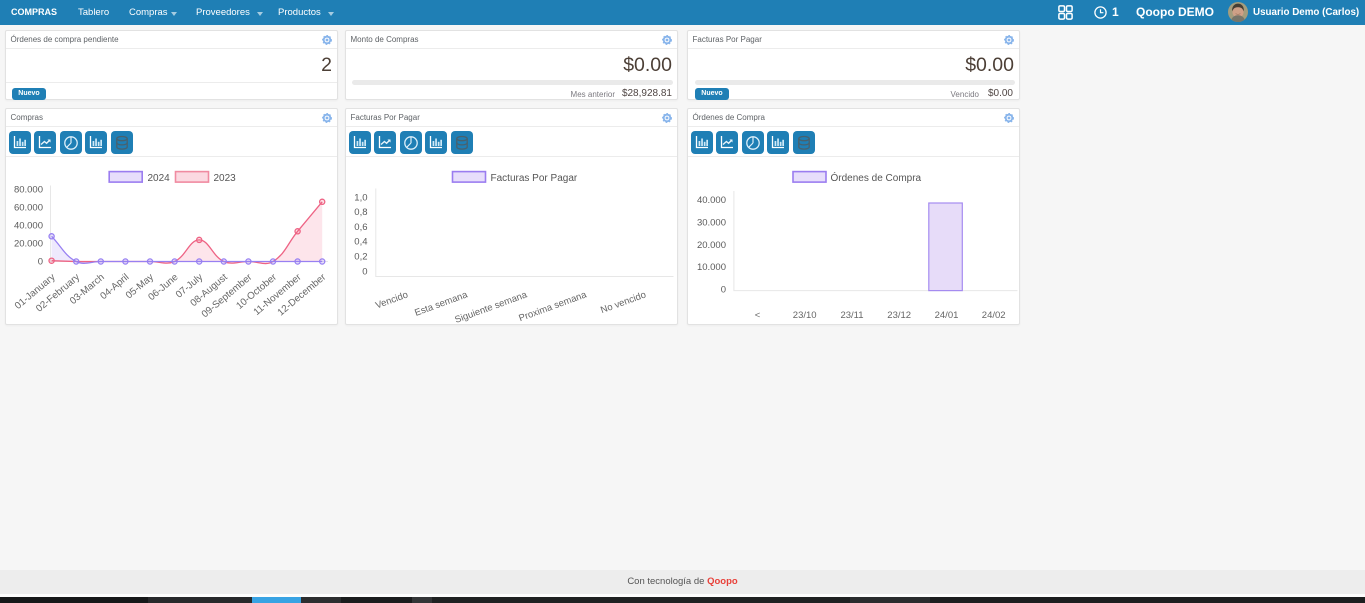 Image resolution: width=1365 pixels, height=603 pixels. Describe the element at coordinates (899, 315) in the screenshot. I see `svg-text: 23/12` at that location.